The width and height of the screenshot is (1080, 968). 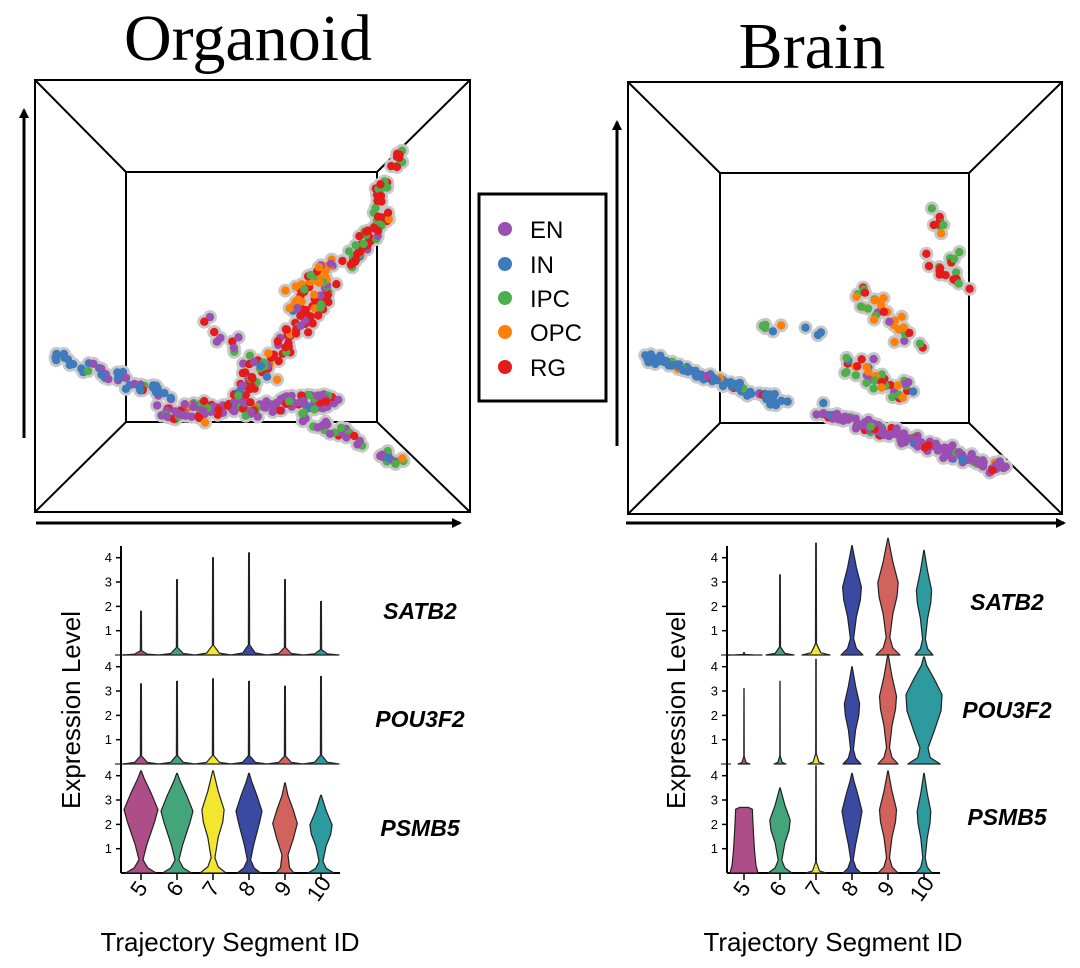 I want to click on organoid-x-tick-label: 8, so click(x=247, y=889).